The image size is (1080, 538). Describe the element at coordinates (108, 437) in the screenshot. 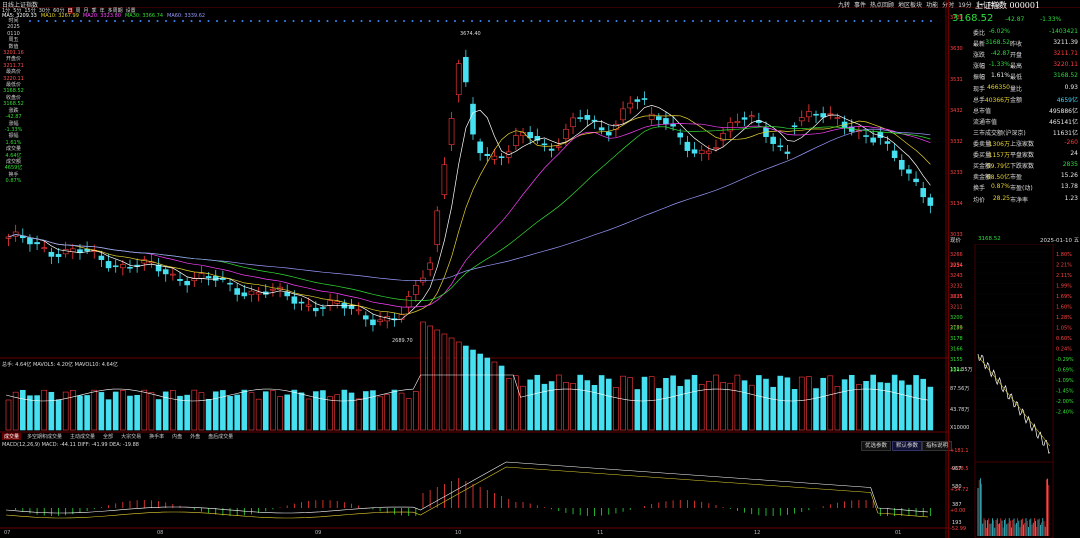

I see `indicator-tab-3: 全部` at that location.